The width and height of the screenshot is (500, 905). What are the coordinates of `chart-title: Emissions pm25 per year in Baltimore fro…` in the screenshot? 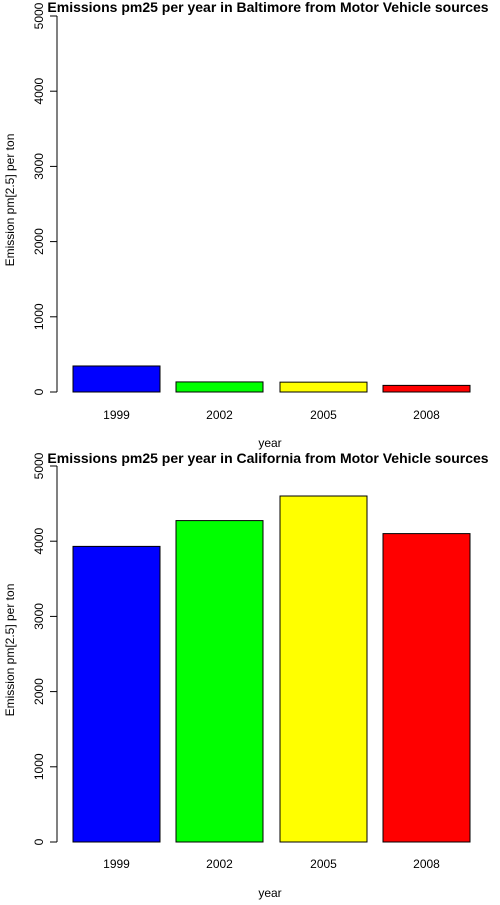 It's located at (267, 7).